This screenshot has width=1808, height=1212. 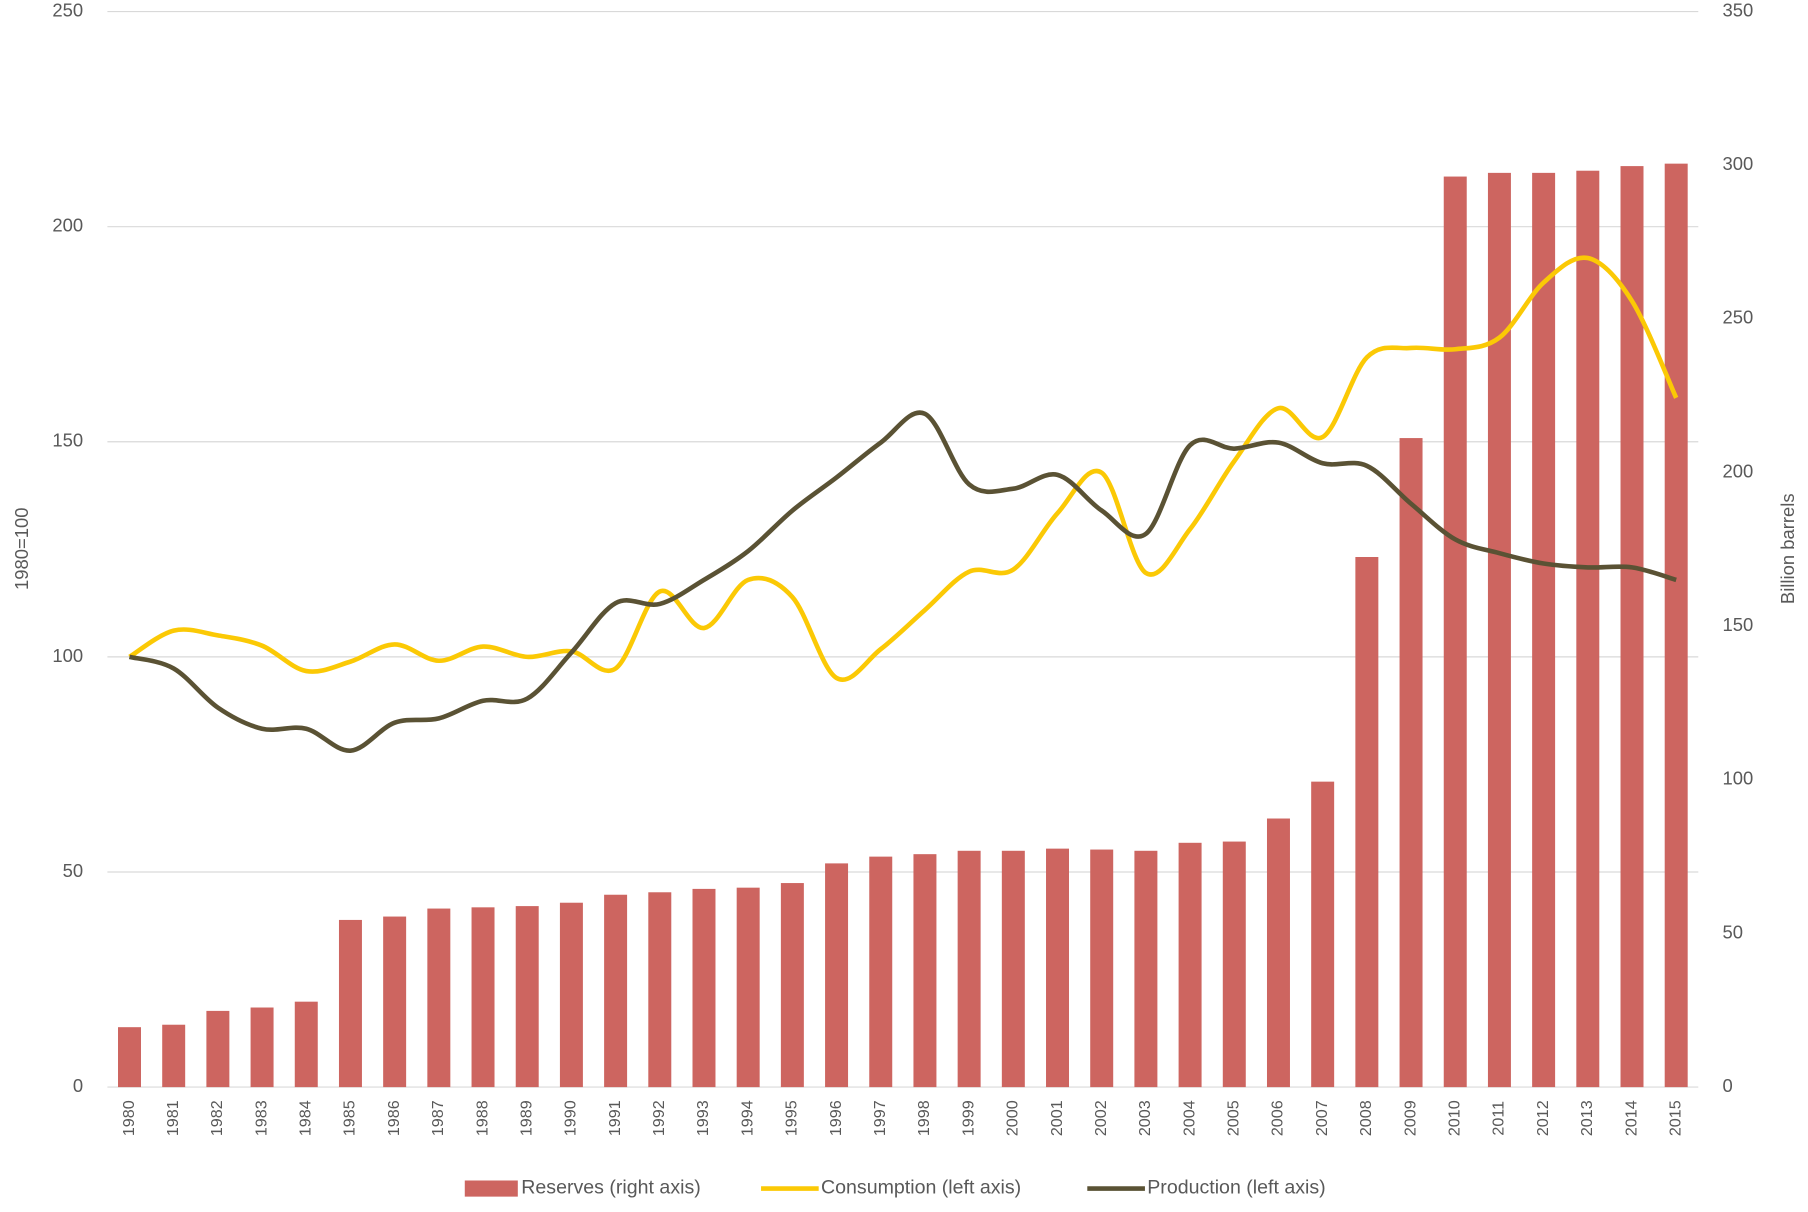 What do you see at coordinates (792, 1118) in the screenshot?
I see `x-tick-label: 1995` at bounding box center [792, 1118].